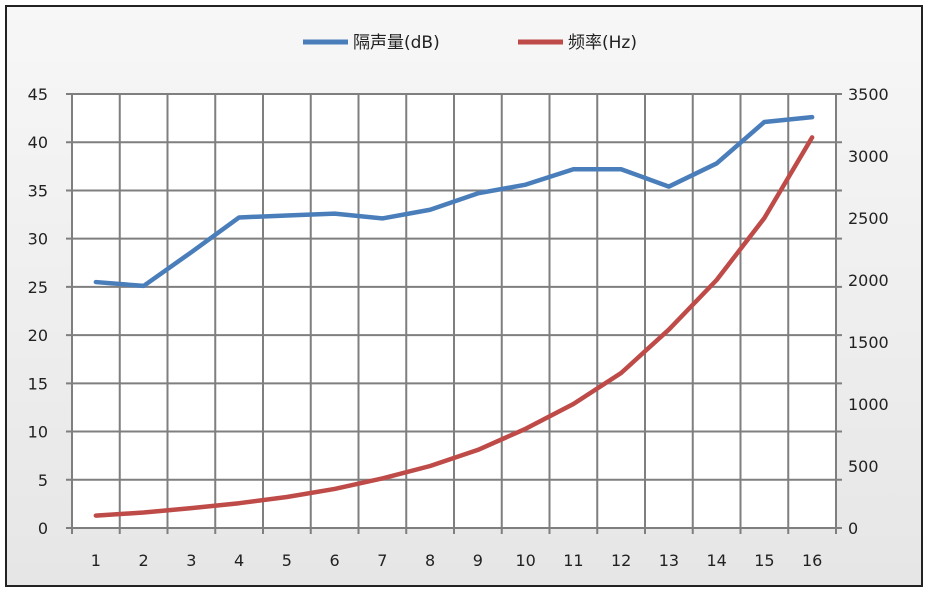  I want to click on y-right-tick-label: 500, so click(863, 466).